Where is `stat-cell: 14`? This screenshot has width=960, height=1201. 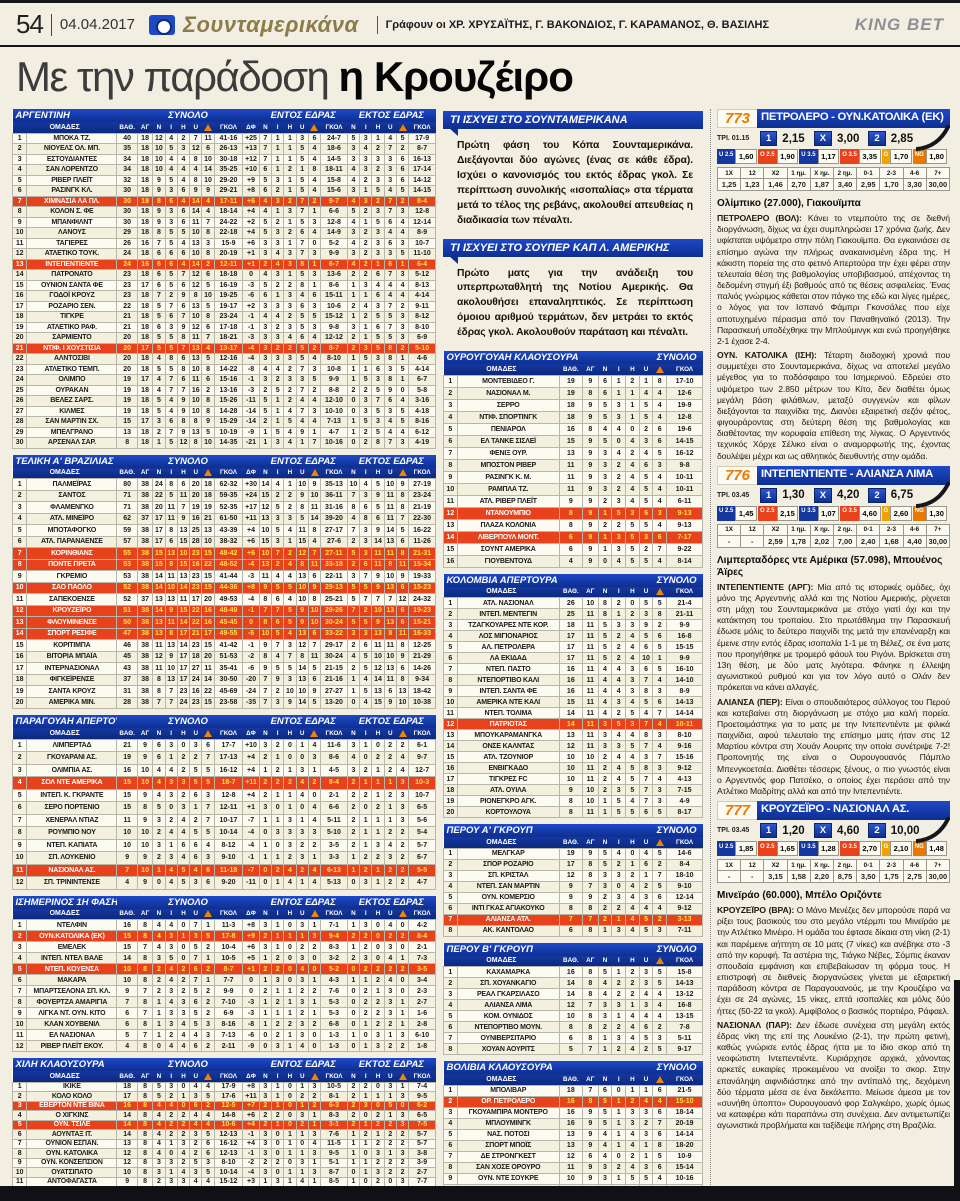
stat-cell: 14 is located at coordinates (127, 1124).